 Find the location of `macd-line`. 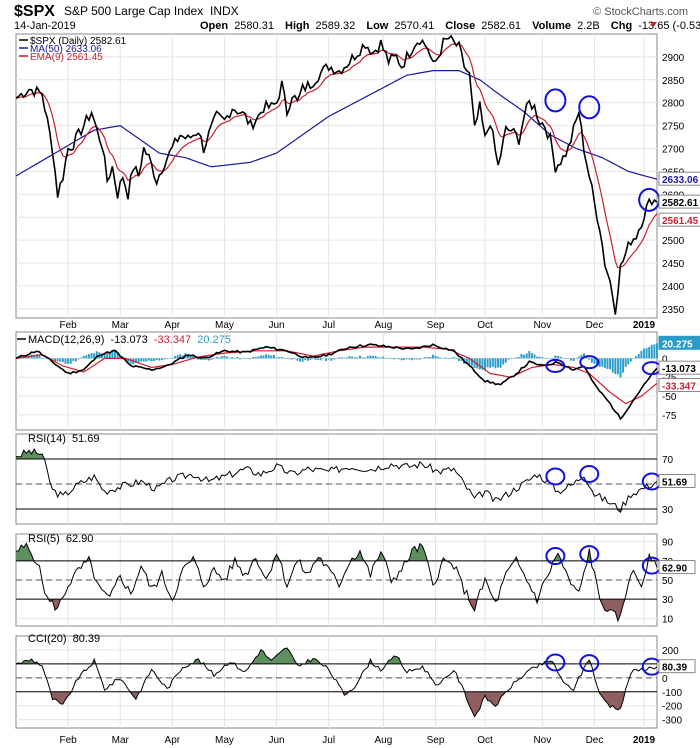

macd-line is located at coordinates (336, 382).